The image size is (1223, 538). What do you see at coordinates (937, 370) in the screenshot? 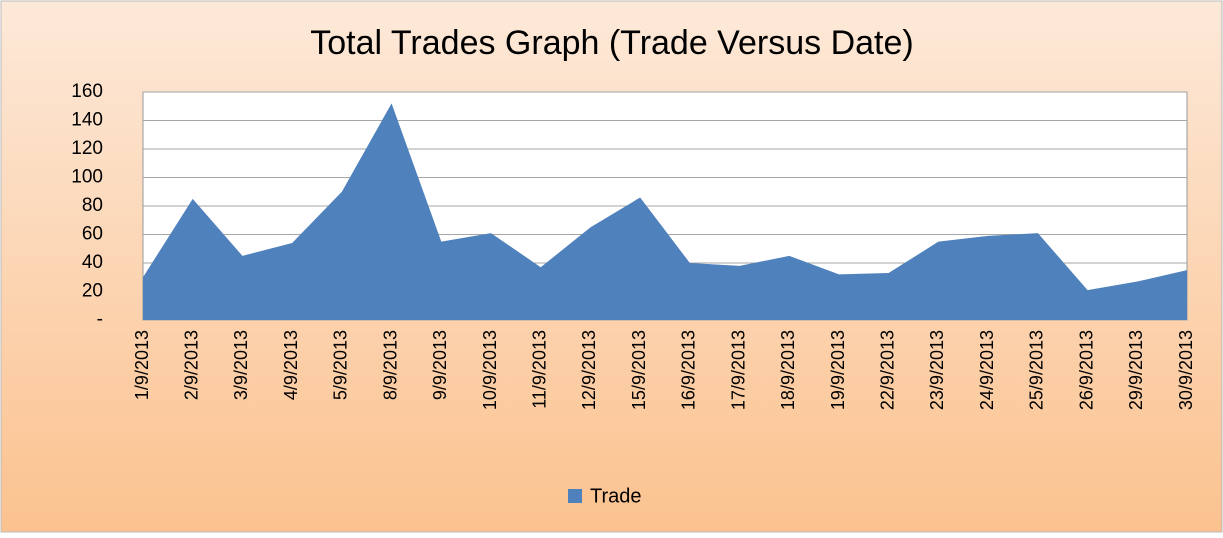
I see `x-tick-label: 23/9/2013` at bounding box center [937, 370].